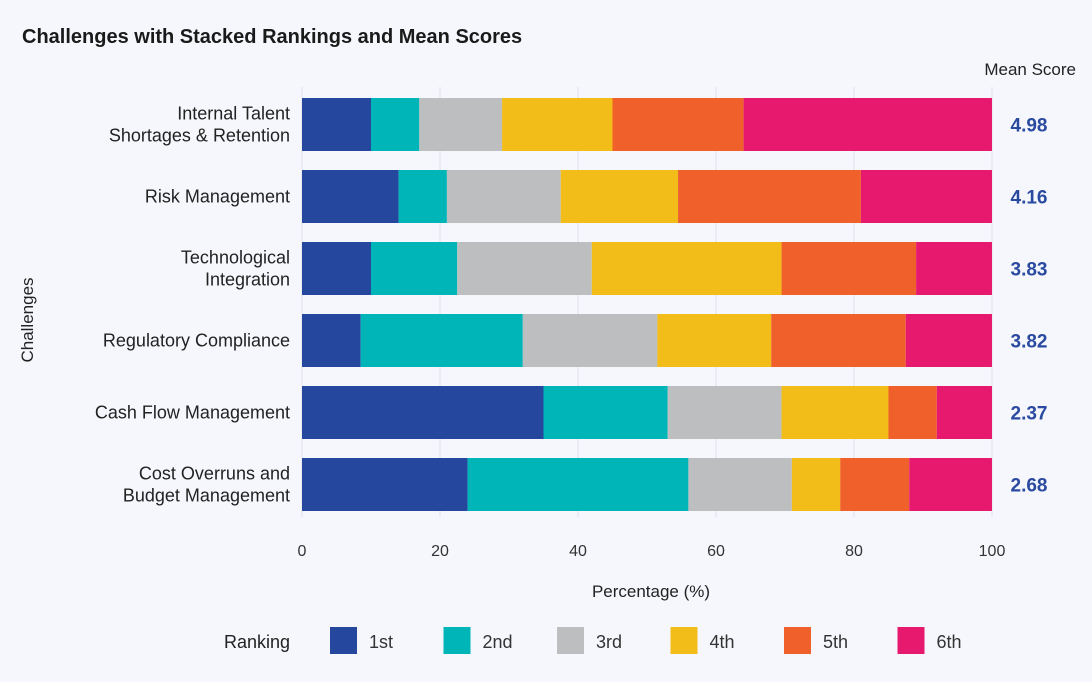 The height and width of the screenshot is (682, 1092). Describe the element at coordinates (835, 642) in the screenshot. I see `legend-label-5th: 5th` at that location.